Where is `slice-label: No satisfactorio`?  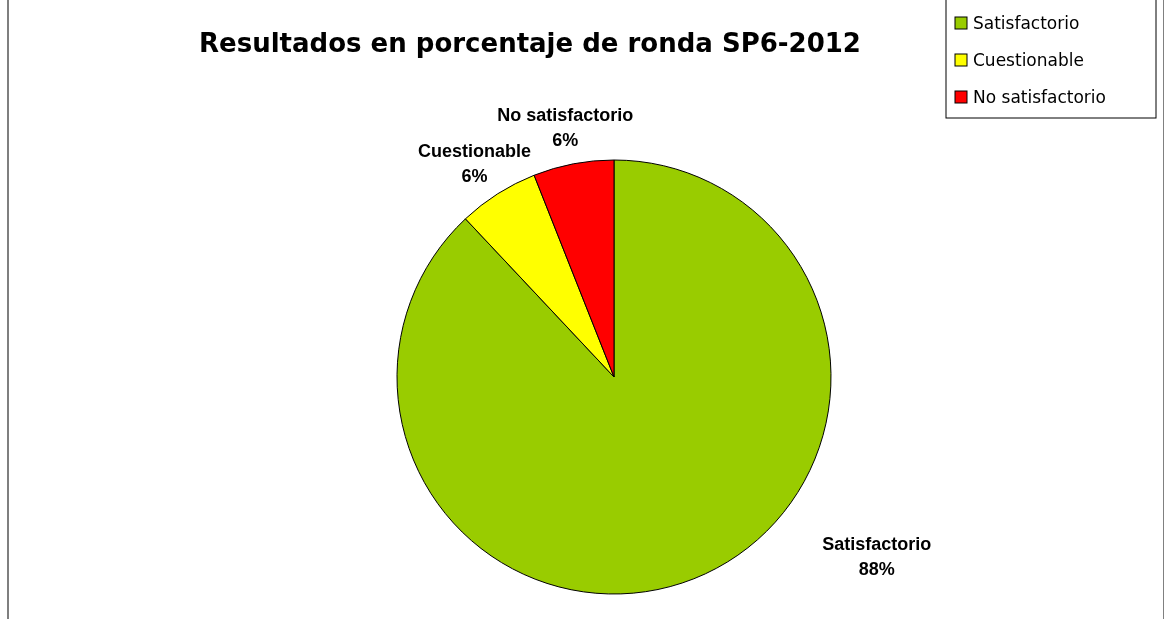 slice-label: No satisfactorio is located at coordinates (565, 115).